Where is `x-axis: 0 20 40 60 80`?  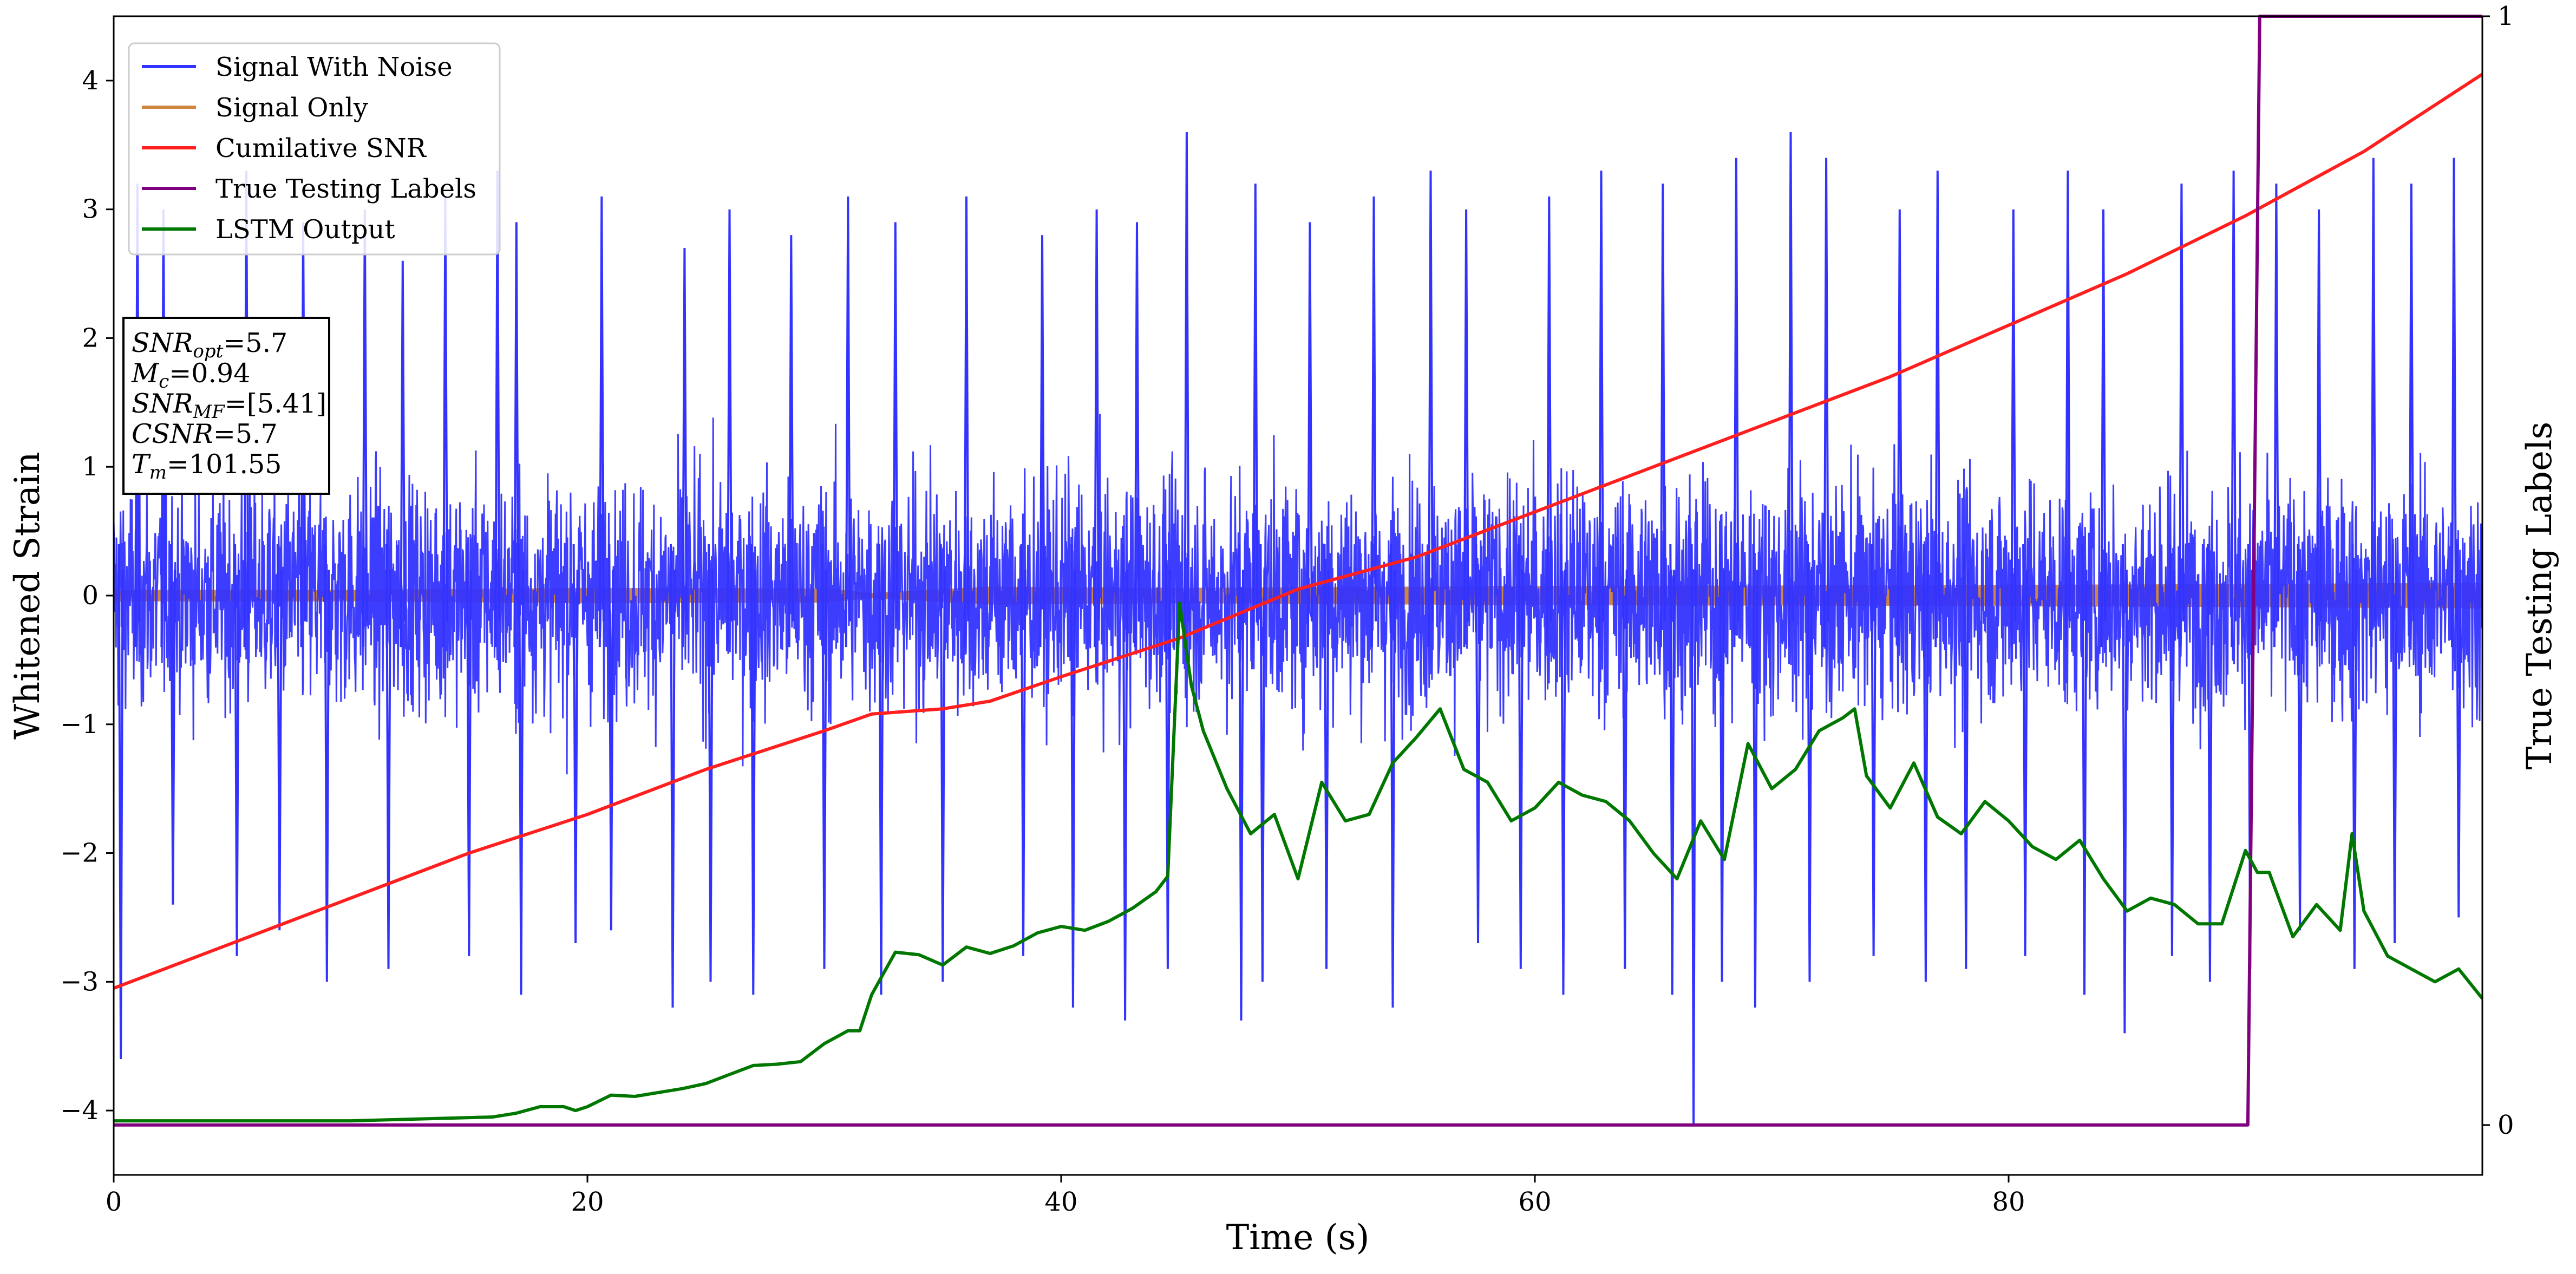 x-axis: 0 20 40 60 80 is located at coordinates (1065, 1196).